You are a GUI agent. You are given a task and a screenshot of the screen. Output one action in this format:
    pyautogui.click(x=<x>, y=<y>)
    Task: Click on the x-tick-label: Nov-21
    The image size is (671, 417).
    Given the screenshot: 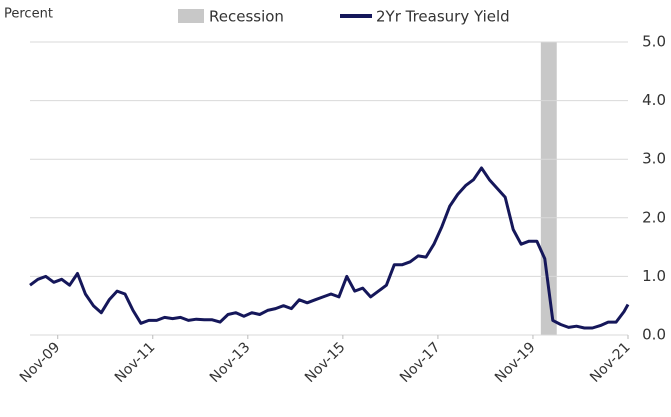 What is the action you would take?
    pyautogui.click(x=610, y=362)
    